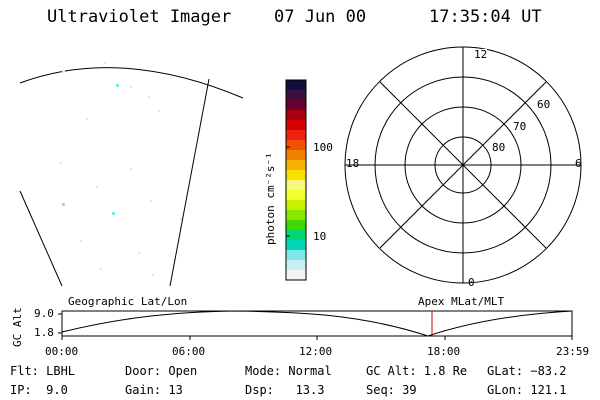 This screenshot has width=600, height=400. Describe the element at coordinates (41, 238) in the screenshot. I see `image-left-edge` at that location.